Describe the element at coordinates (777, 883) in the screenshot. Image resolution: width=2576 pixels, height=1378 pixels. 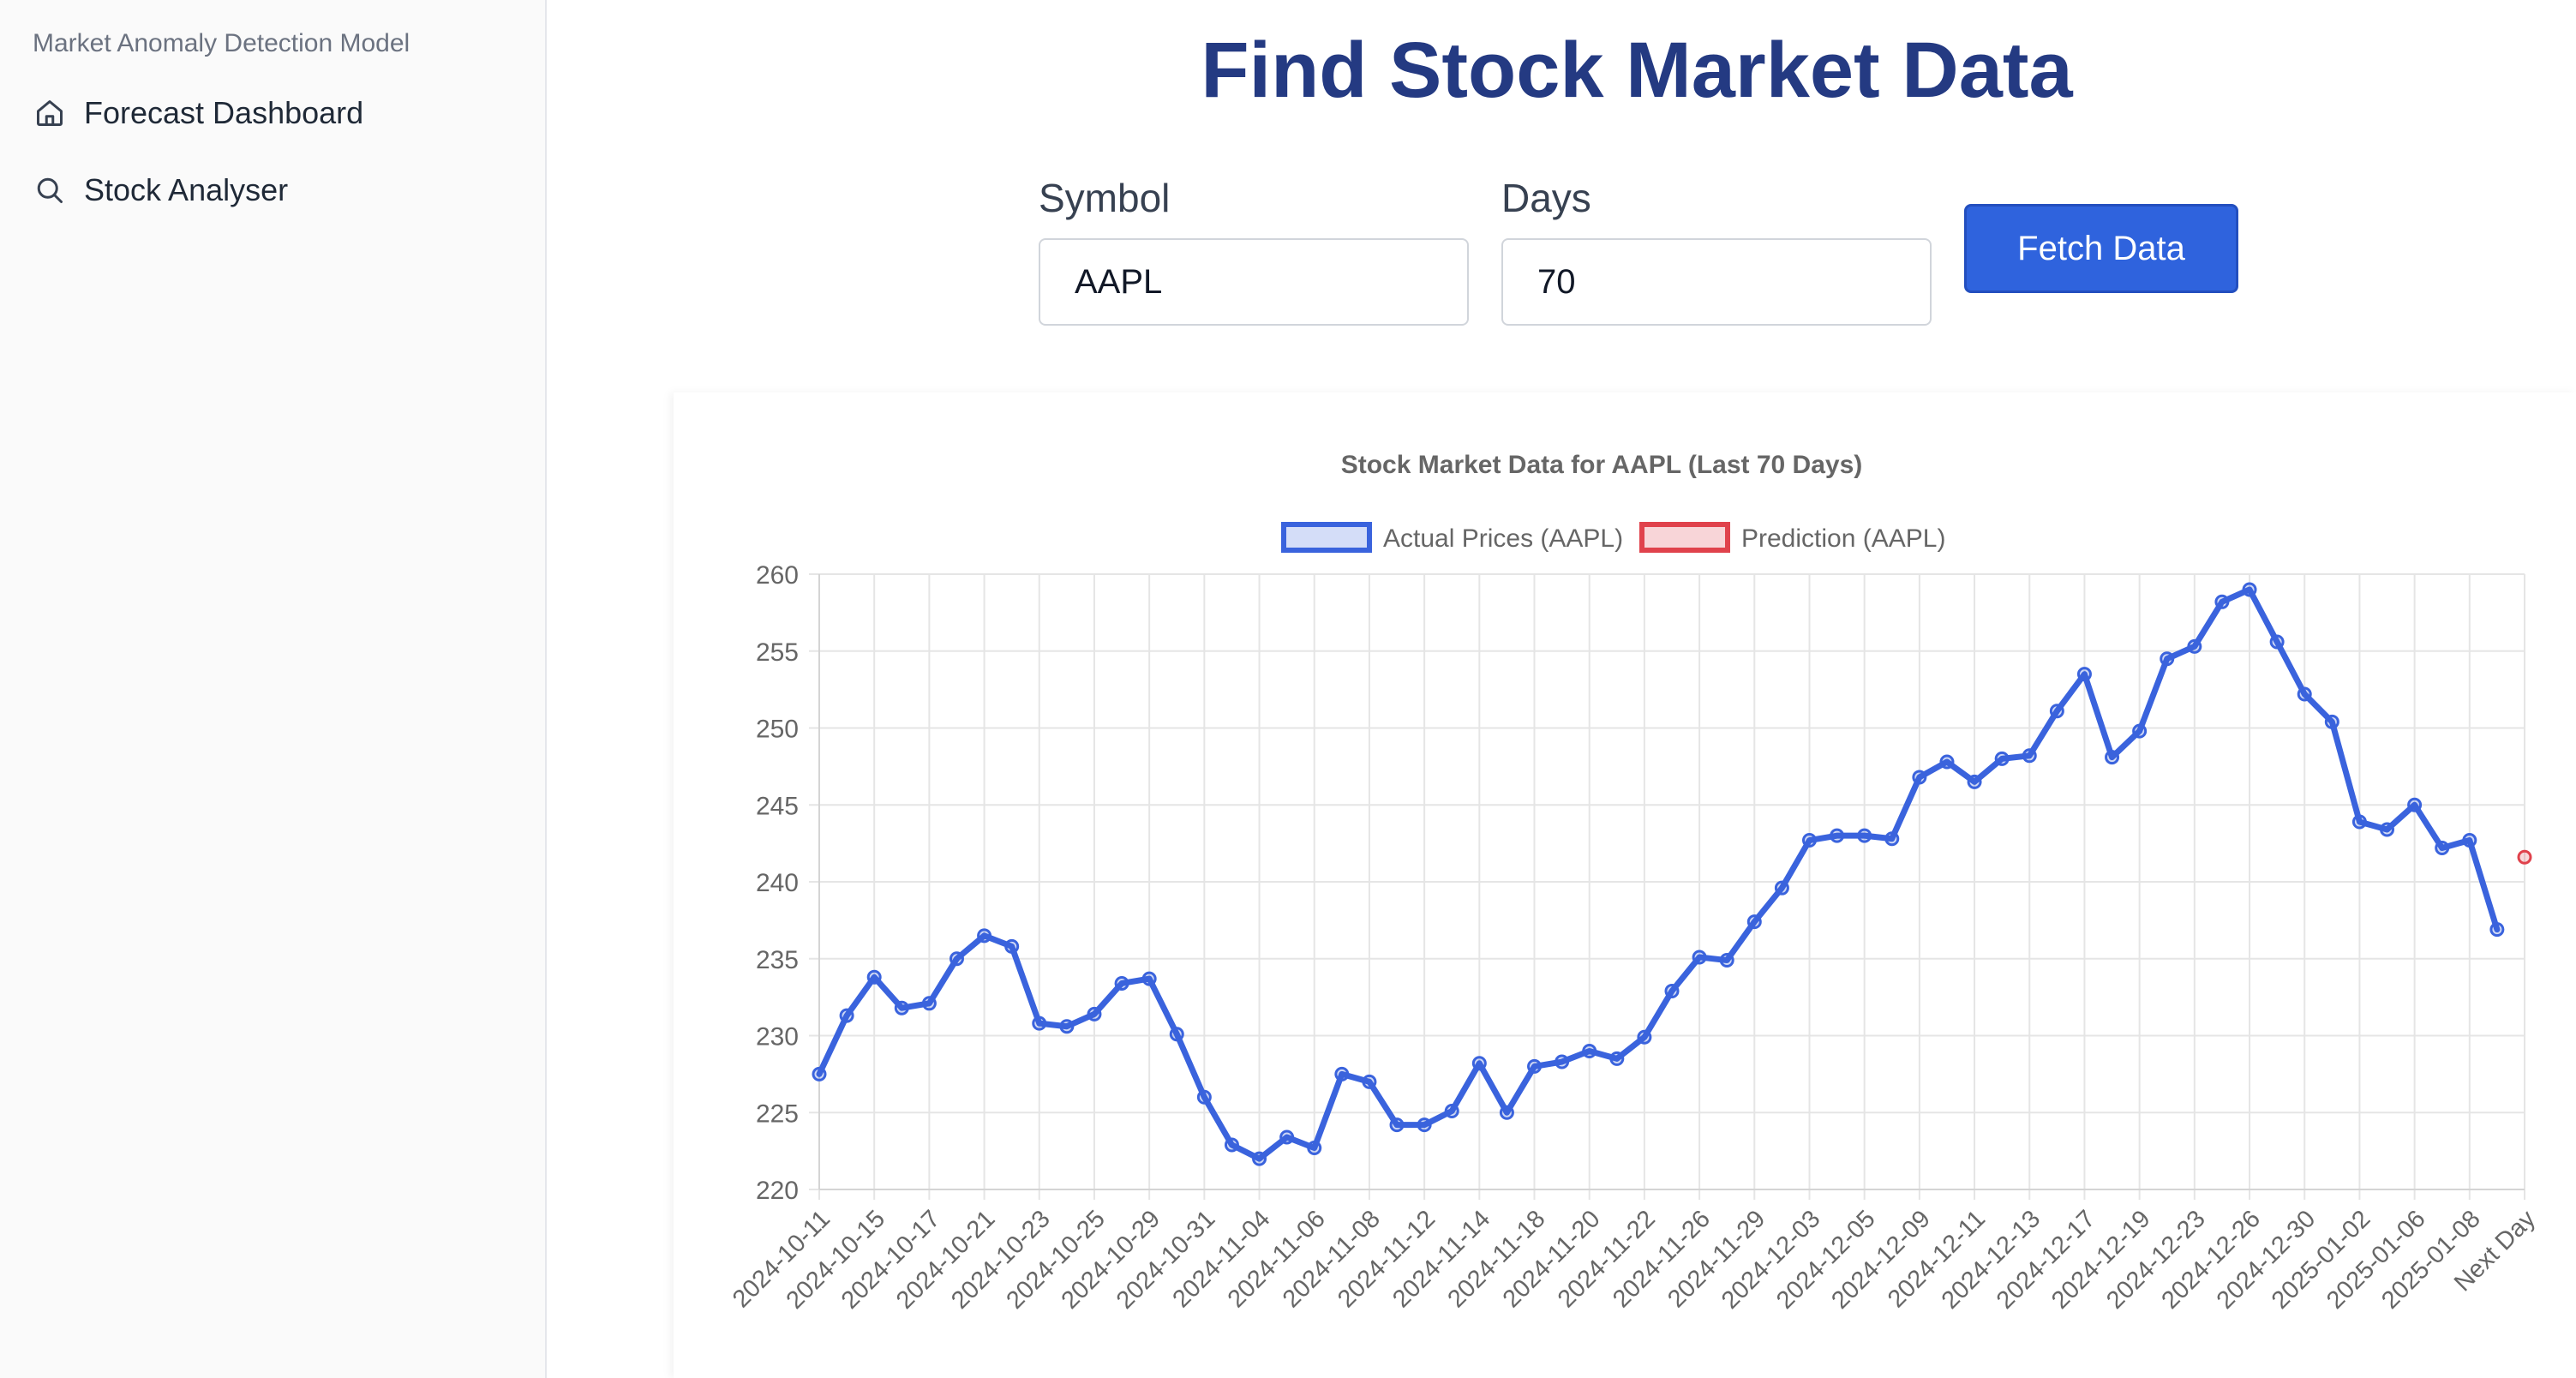
I see `y-tick-label: 240` at that location.